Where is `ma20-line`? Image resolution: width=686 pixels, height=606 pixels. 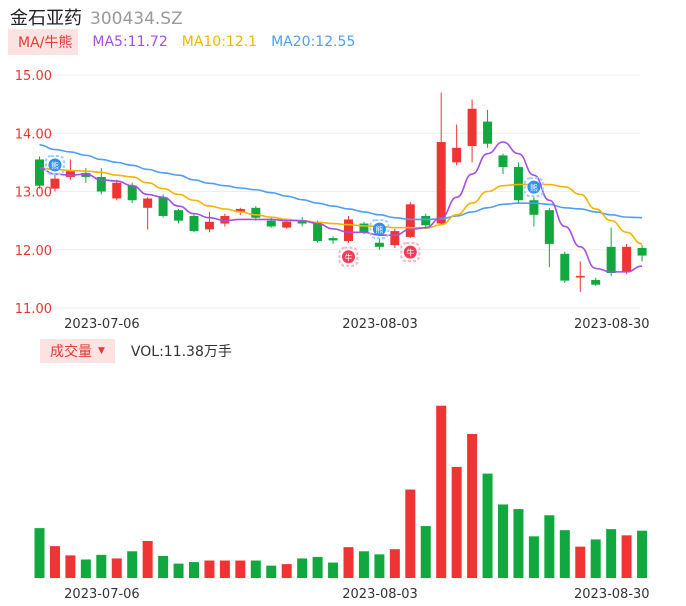 ma20-line is located at coordinates (341, 182).